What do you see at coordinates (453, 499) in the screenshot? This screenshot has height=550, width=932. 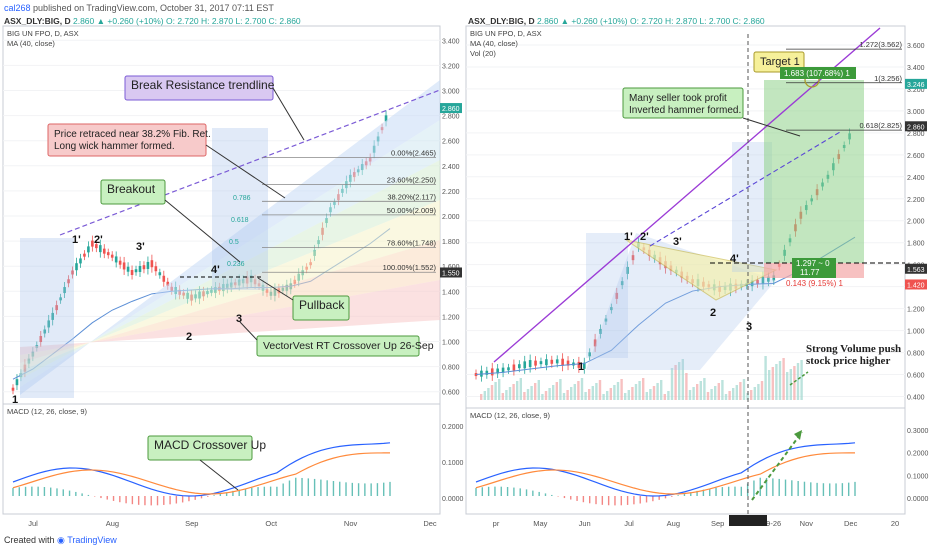 I see `macd-y-tick: 0.0000` at bounding box center [453, 499].